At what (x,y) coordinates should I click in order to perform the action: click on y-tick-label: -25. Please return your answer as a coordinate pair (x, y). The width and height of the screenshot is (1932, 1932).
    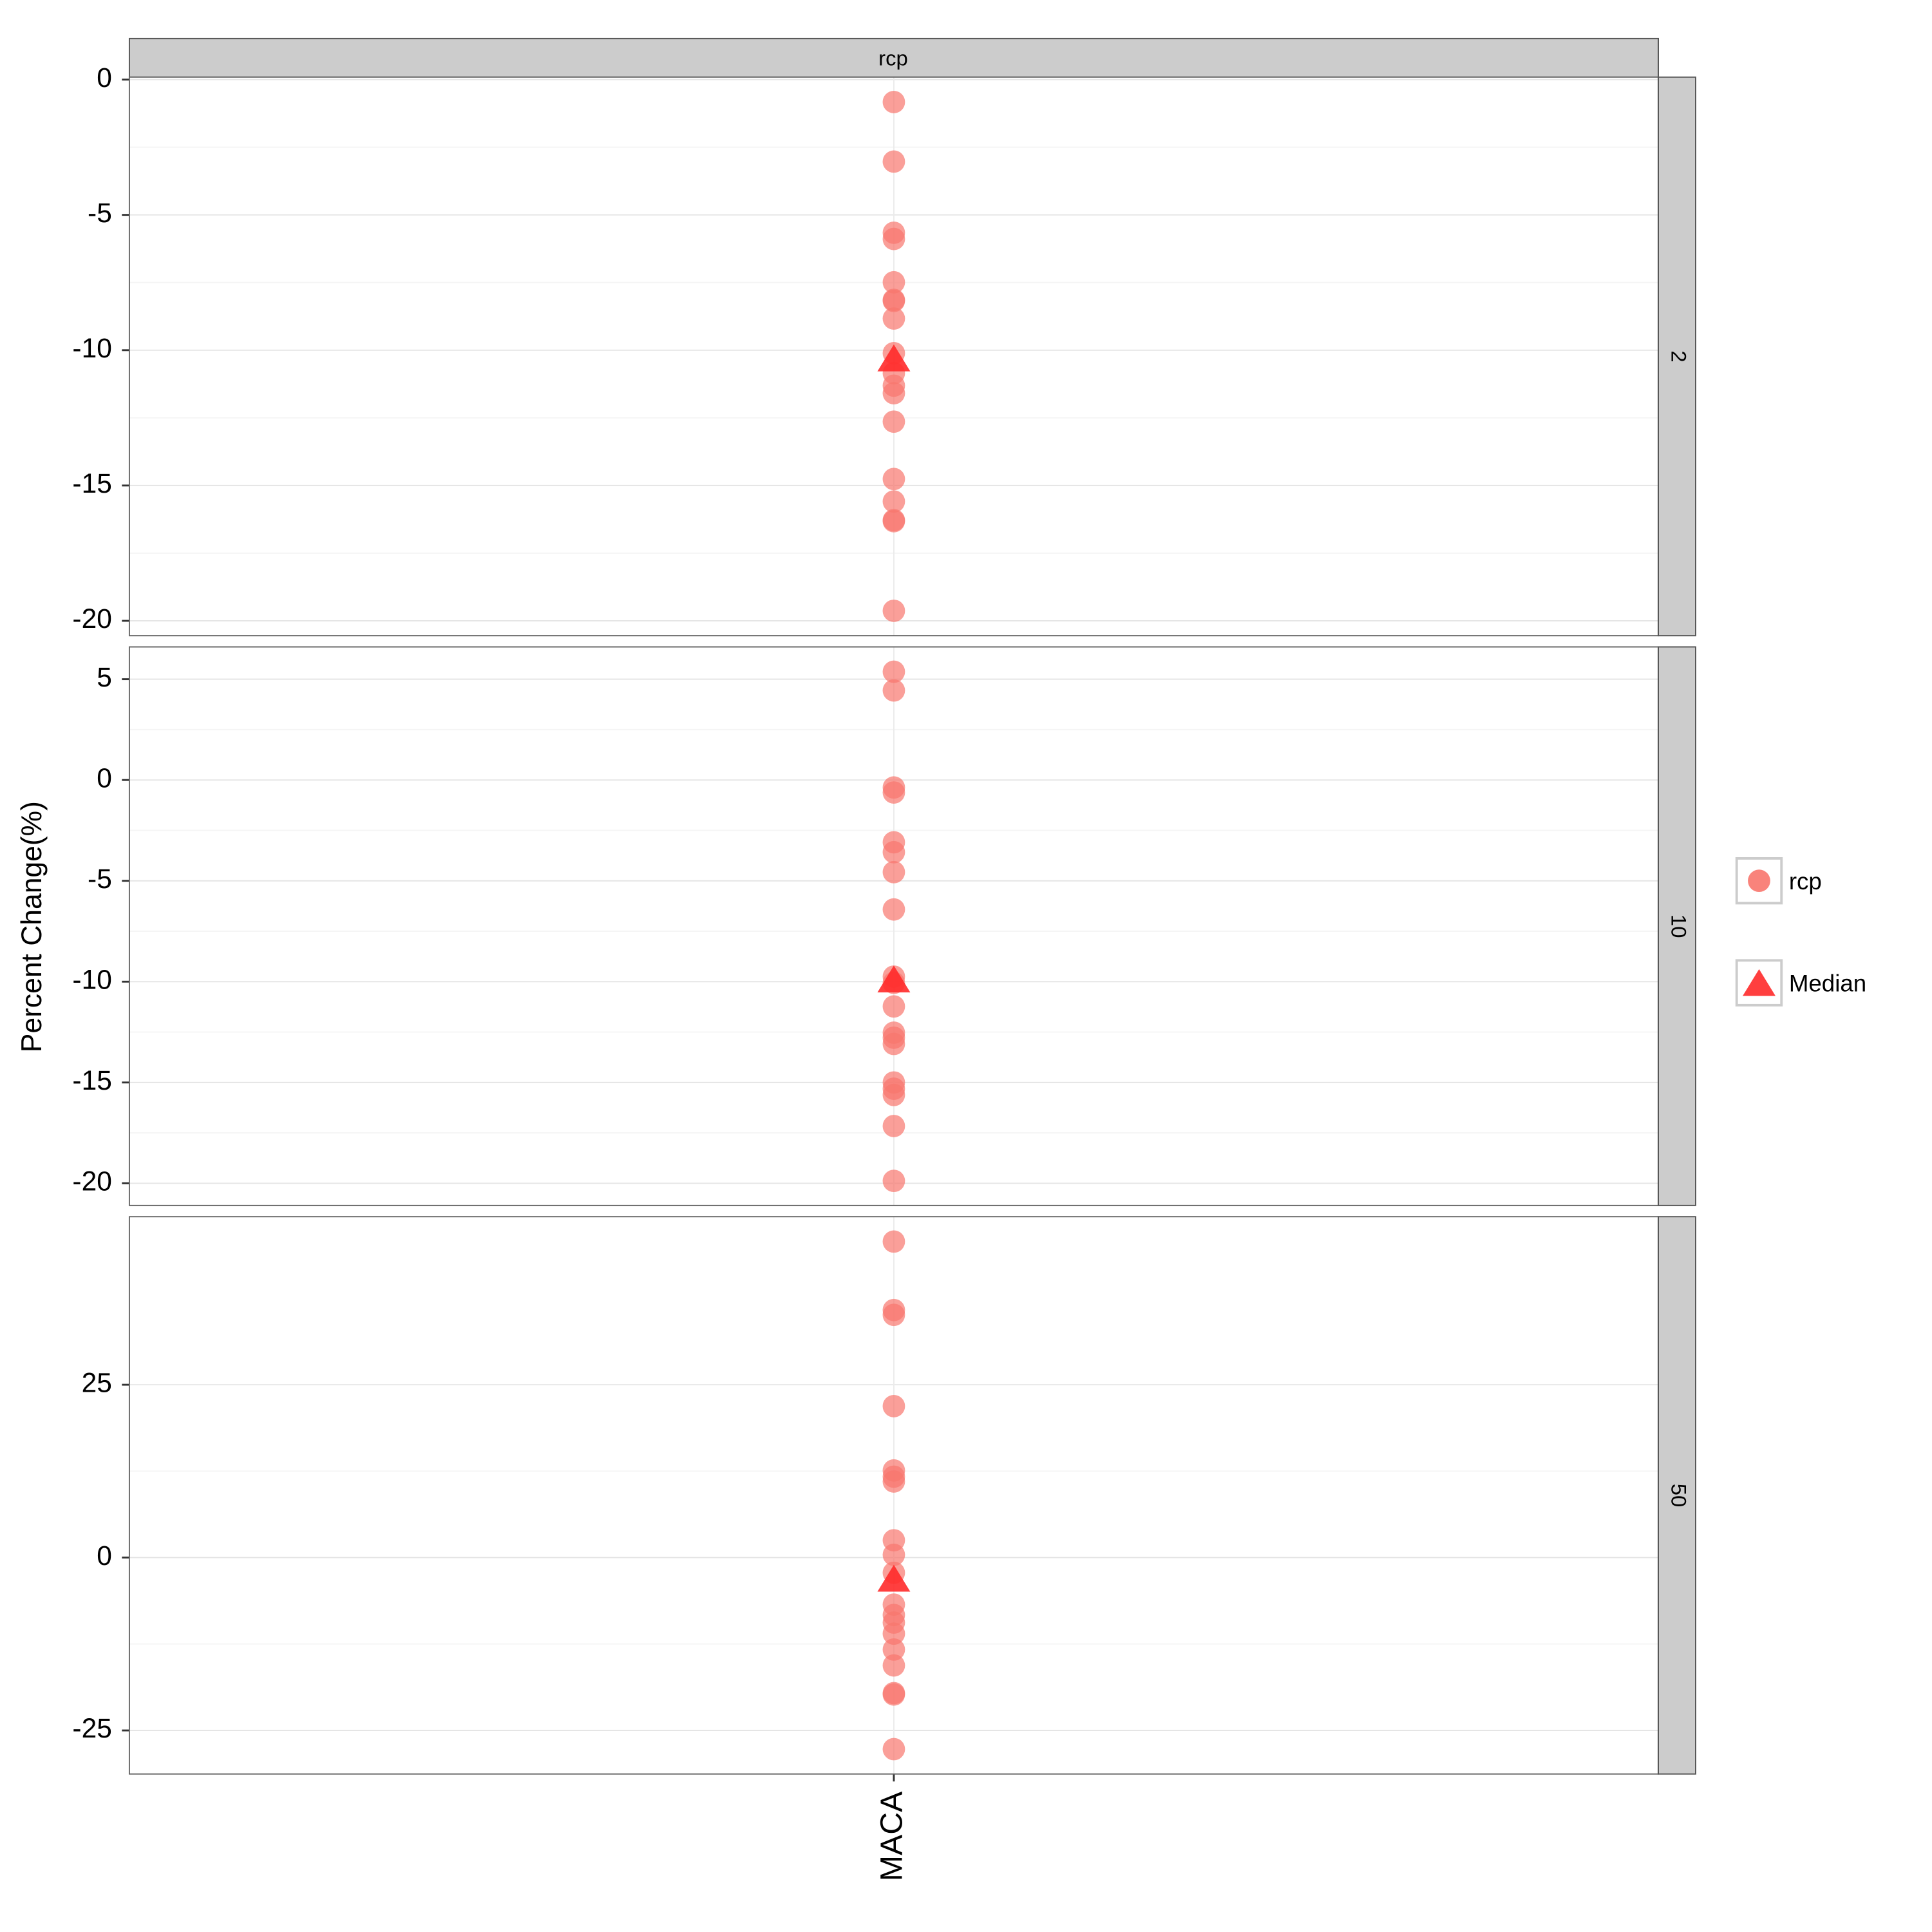
    Looking at the image, I should click on (92, 1729).